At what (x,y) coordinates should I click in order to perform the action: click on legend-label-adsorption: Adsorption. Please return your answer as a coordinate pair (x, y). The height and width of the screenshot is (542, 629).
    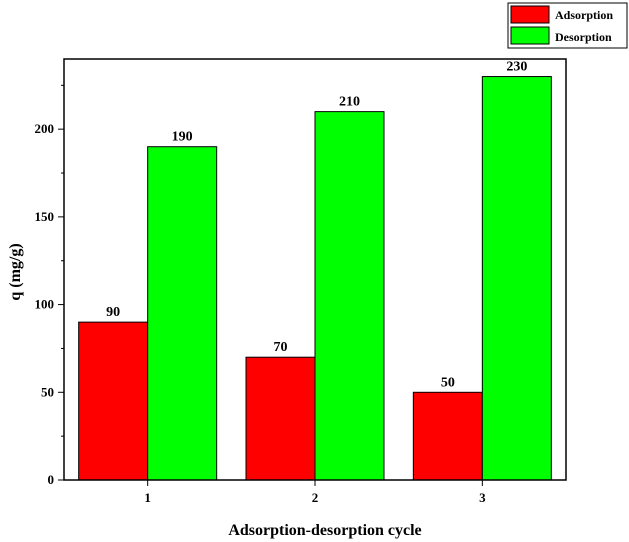
    Looking at the image, I should click on (584, 15).